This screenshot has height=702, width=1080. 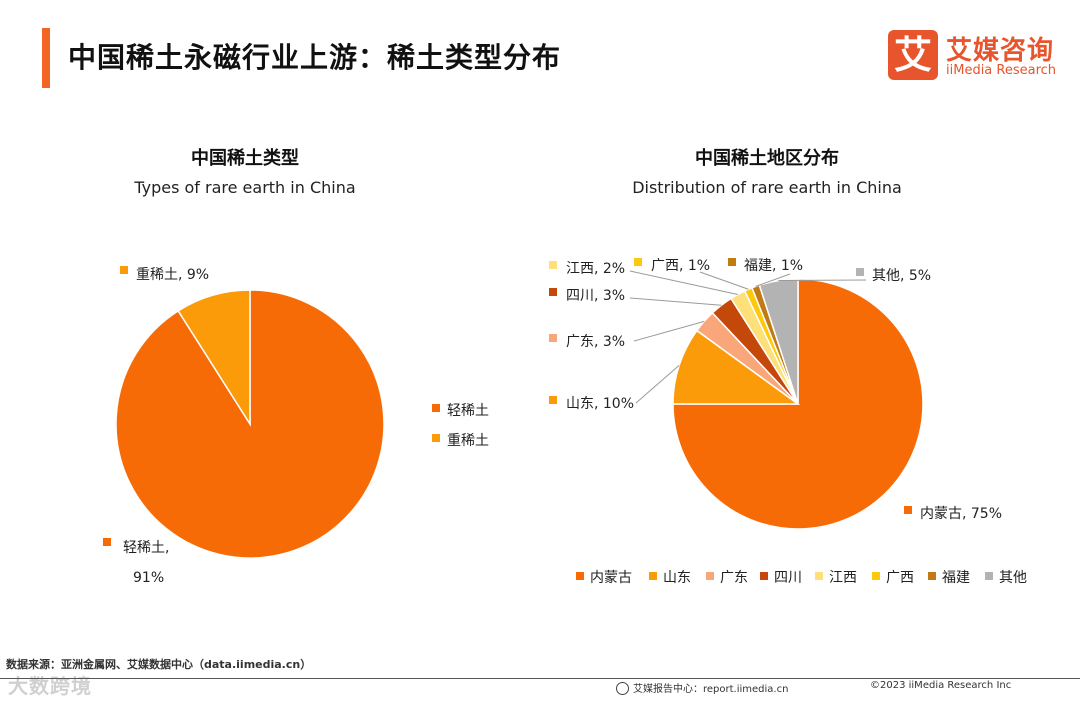 What do you see at coordinates (595, 296) in the screenshot?
I see `chart2-data-label-3: 四川, 3%` at bounding box center [595, 296].